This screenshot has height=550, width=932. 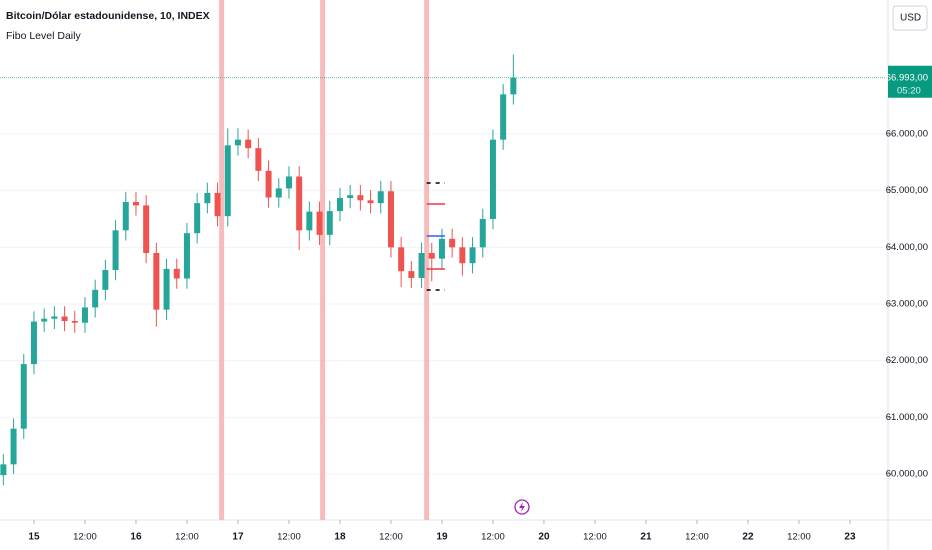 I want to click on x-tick-label: 18, so click(x=340, y=537).